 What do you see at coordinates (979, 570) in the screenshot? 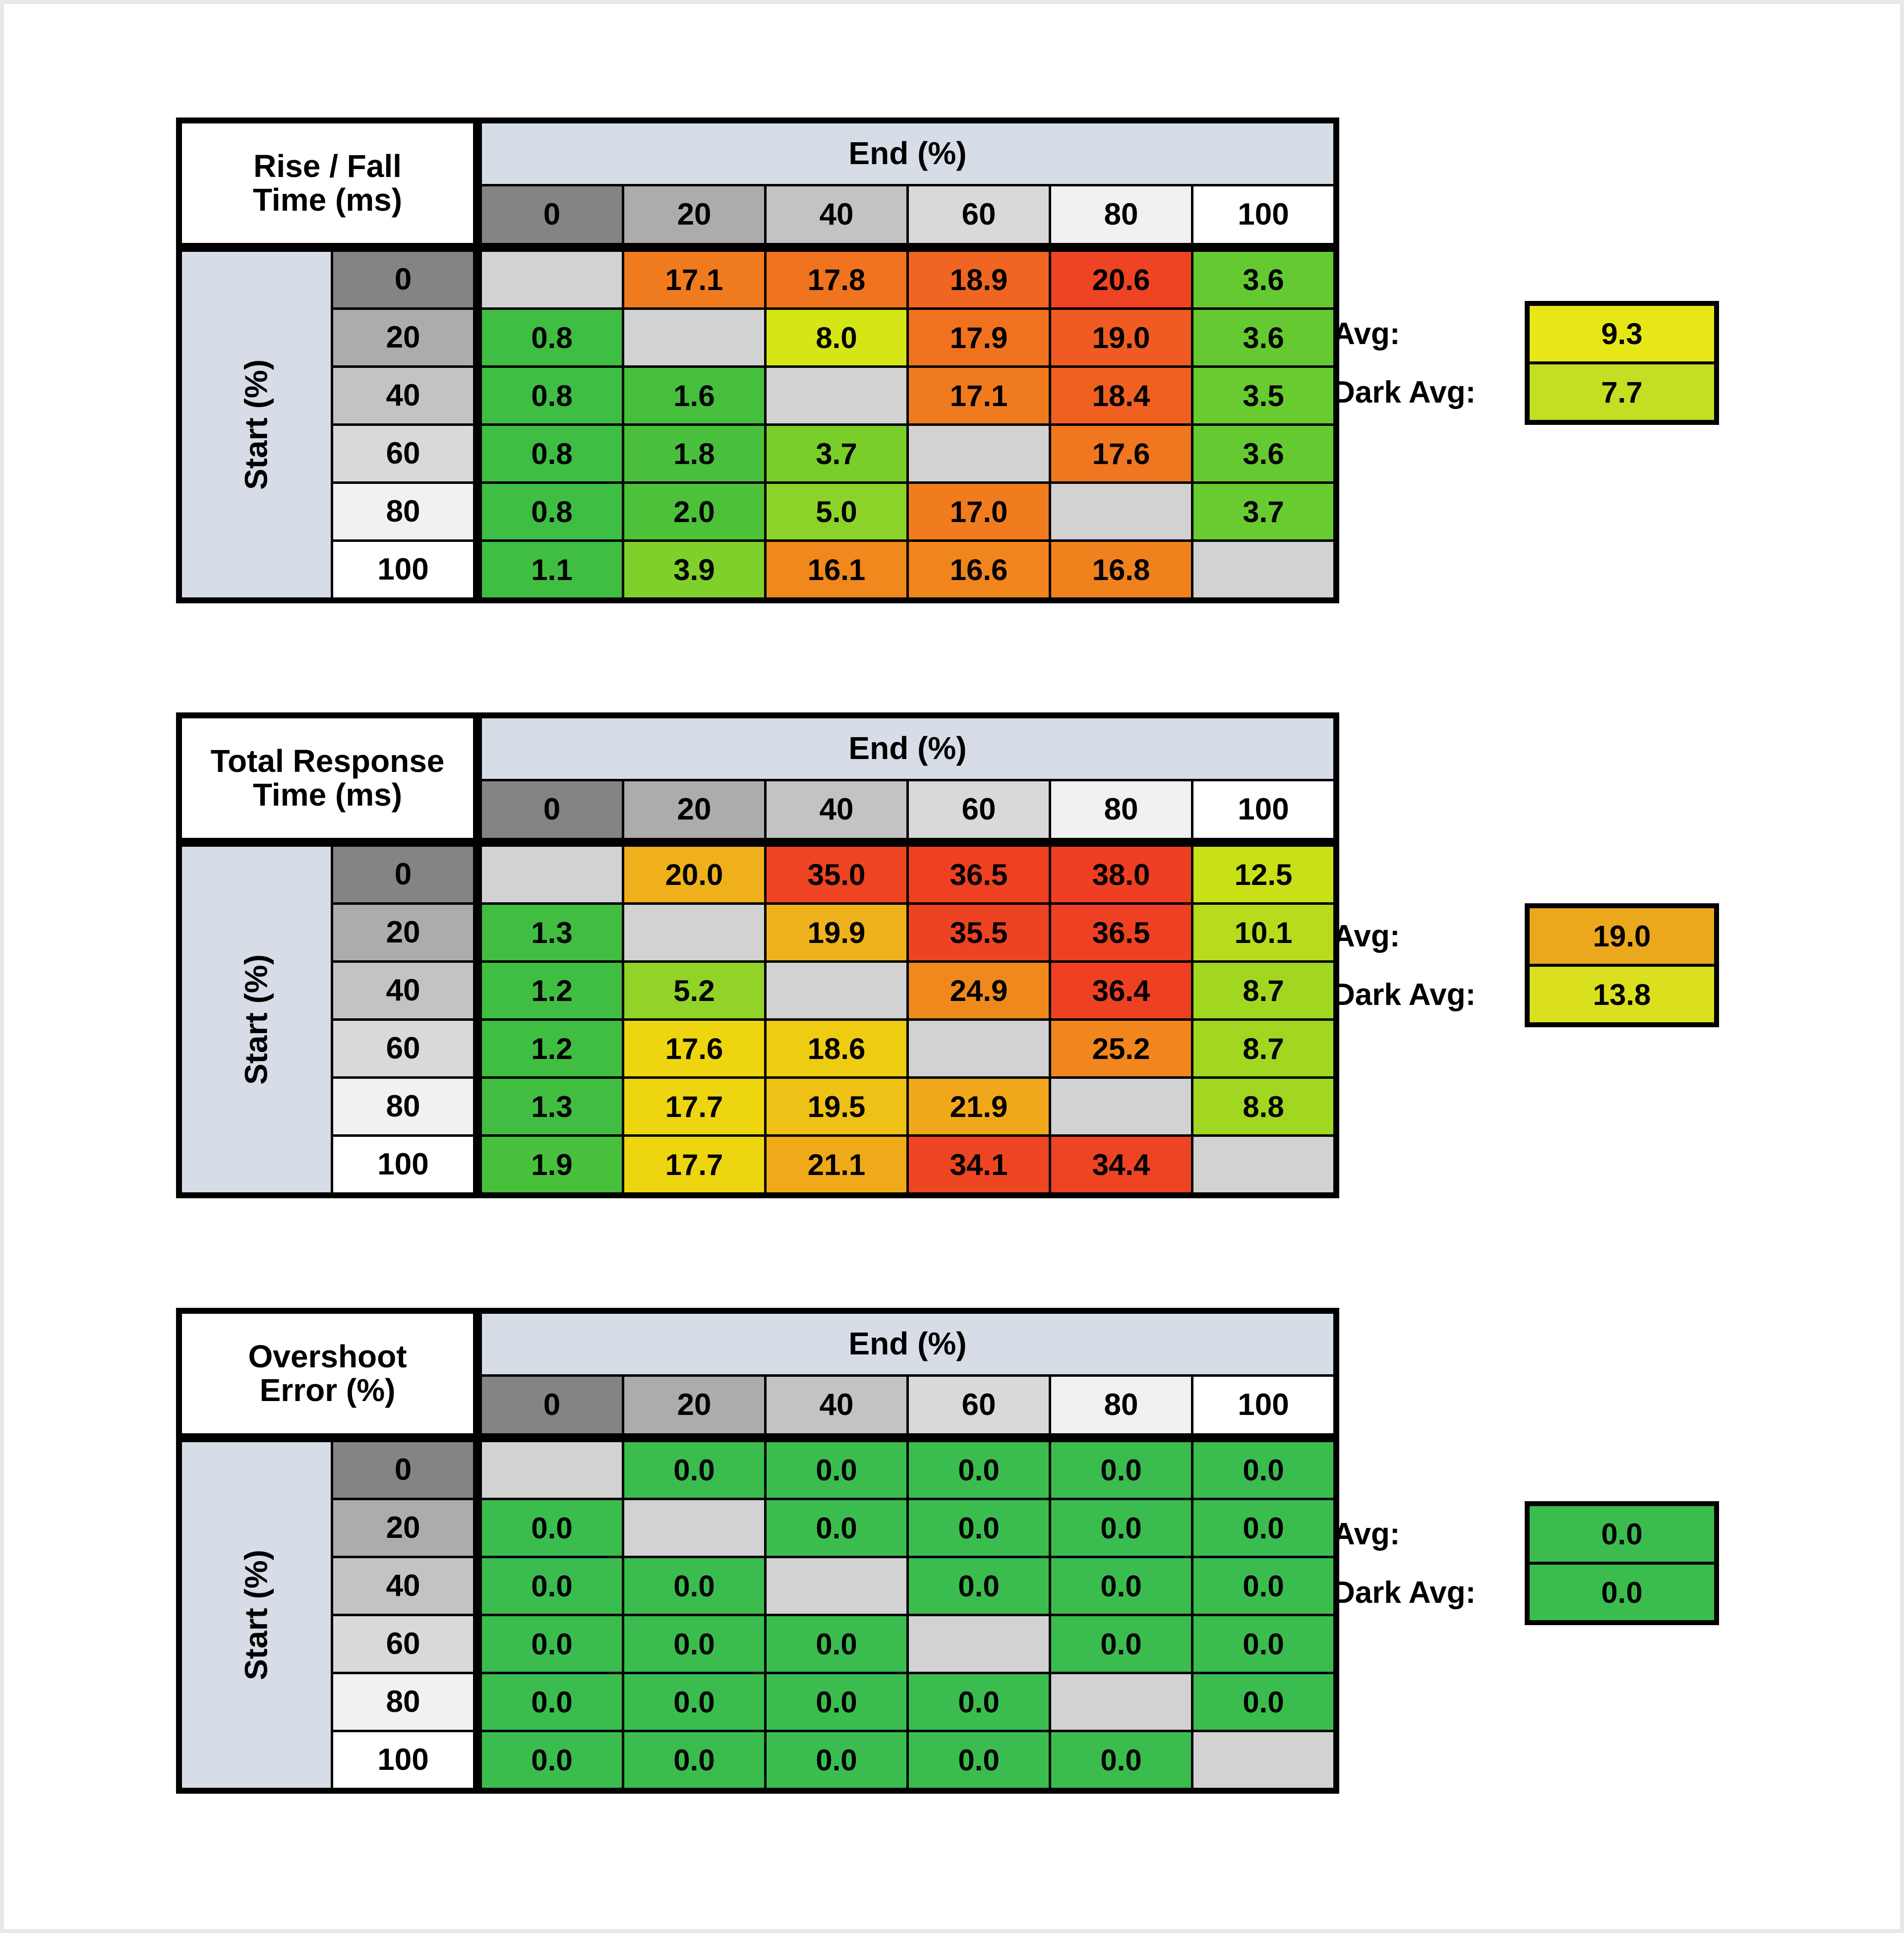
I see `matrix-cell: 16.6` at bounding box center [979, 570].